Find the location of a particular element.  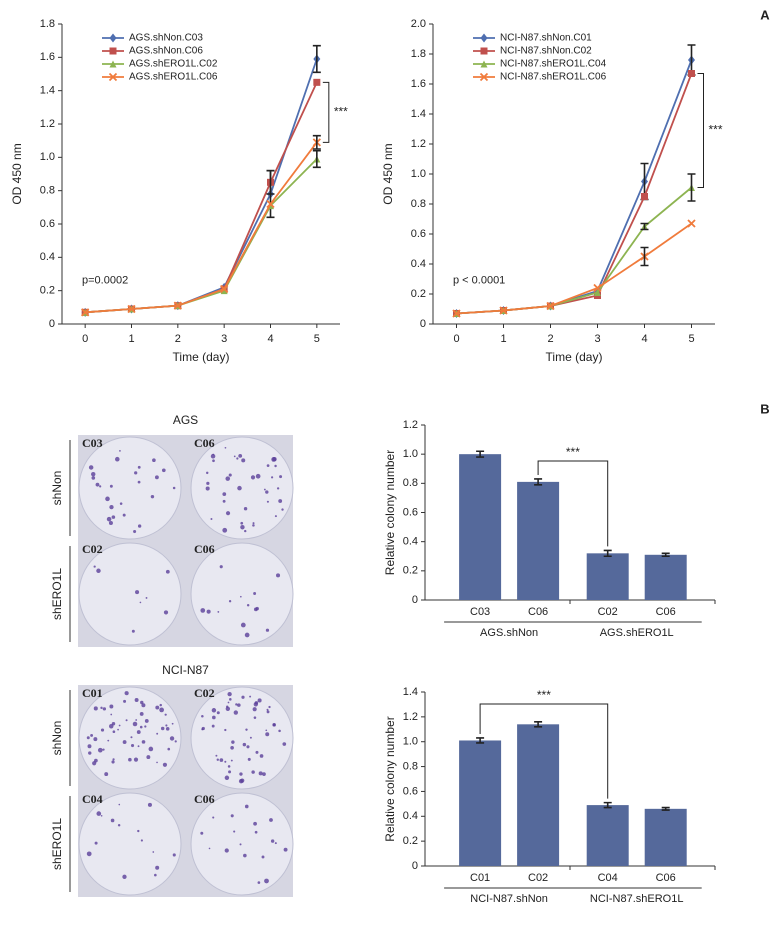

group-label: AGS.shNon is located at coordinates (509, 633).